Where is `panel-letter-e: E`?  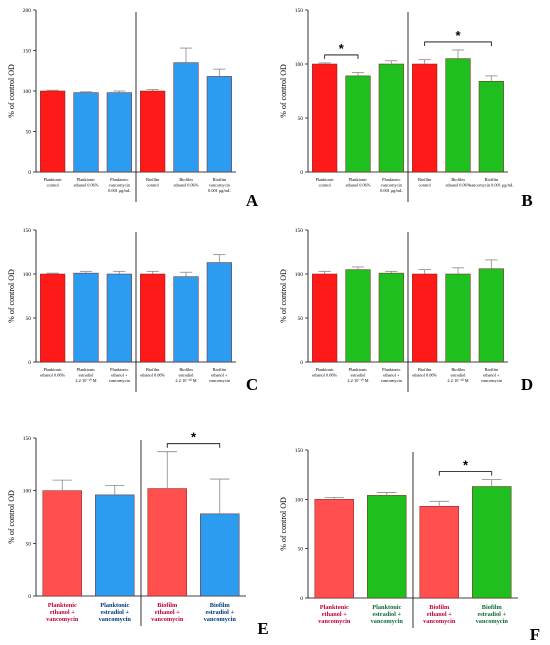 panel-letter-e: E is located at coordinates (262, 628).